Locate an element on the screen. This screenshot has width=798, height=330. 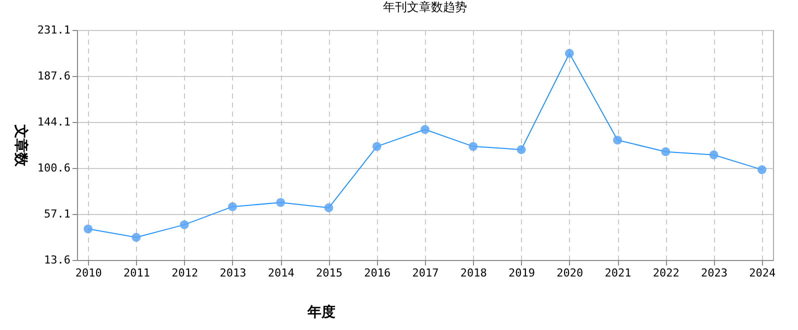
x-tick-label: 2017 is located at coordinates (425, 273).